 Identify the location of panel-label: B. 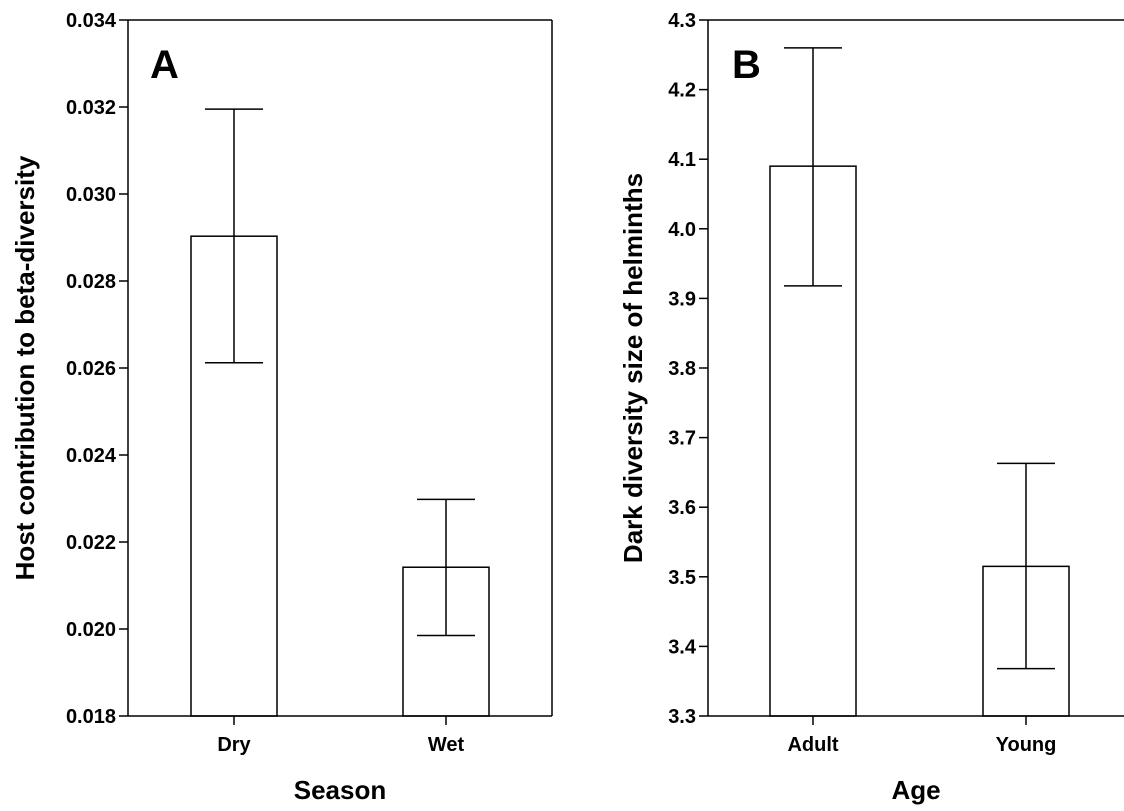
(746, 65).